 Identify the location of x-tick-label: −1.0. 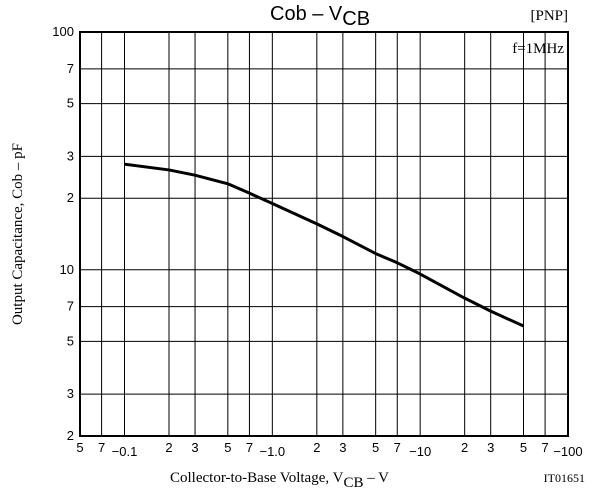
(272, 451).